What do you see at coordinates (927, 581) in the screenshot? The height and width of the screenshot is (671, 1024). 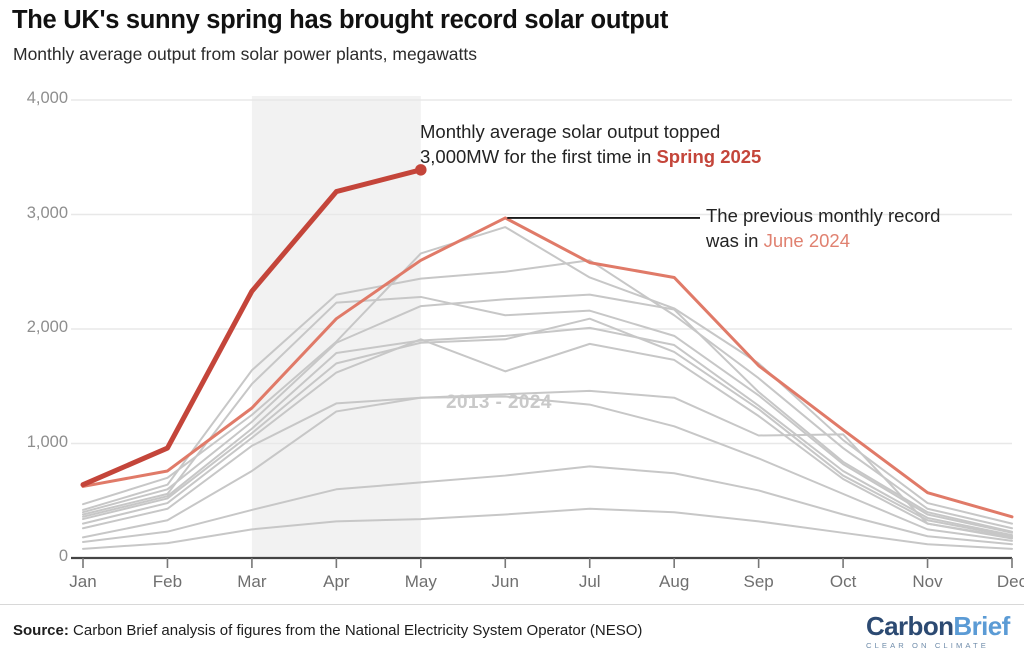 I see `x-axis-tick-label-nov: Nov` at bounding box center [927, 581].